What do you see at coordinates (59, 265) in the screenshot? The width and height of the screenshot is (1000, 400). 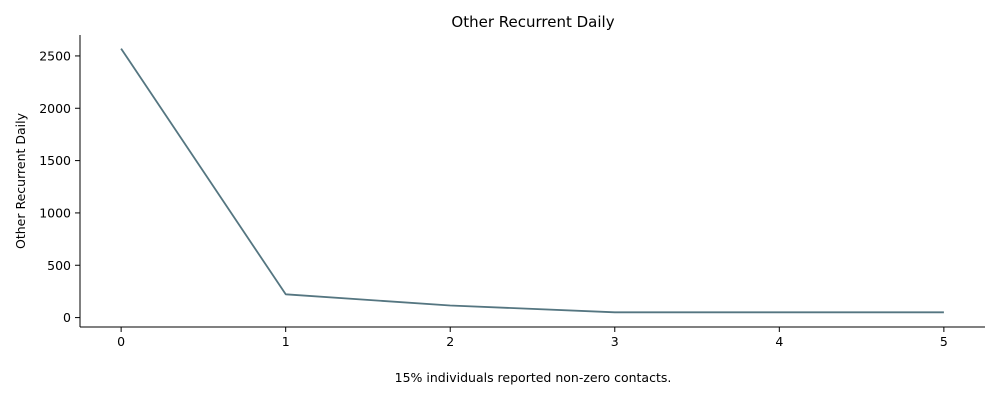 I see `y-tick-label: 500` at bounding box center [59, 265].